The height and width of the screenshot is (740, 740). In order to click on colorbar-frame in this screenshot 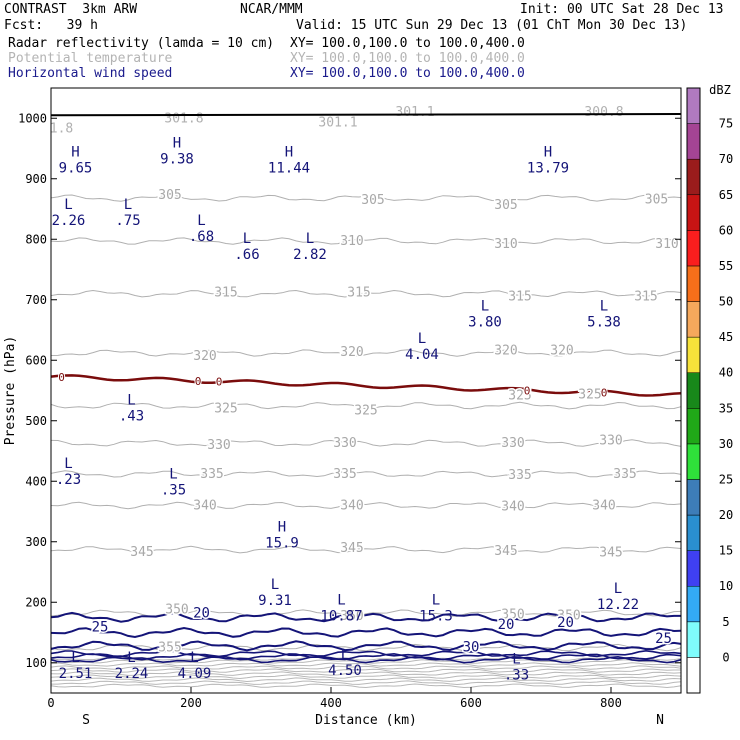, I will do `click(693, 390)`.